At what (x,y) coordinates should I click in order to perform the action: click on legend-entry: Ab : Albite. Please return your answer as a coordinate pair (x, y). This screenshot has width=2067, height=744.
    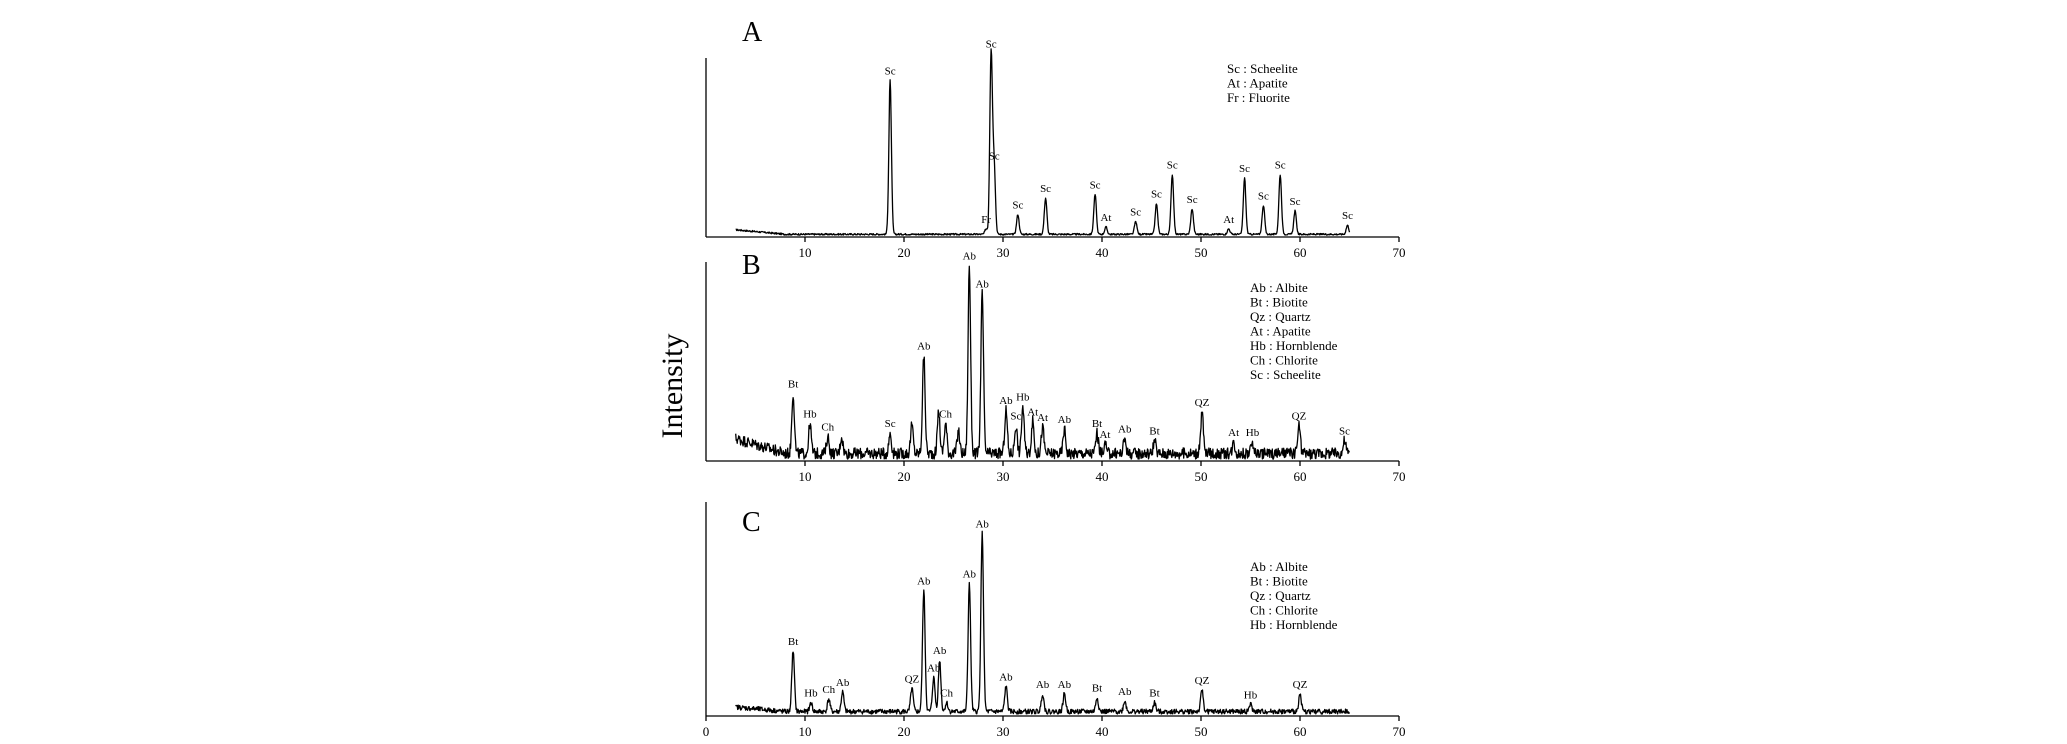
    Looking at the image, I should click on (1279, 566).